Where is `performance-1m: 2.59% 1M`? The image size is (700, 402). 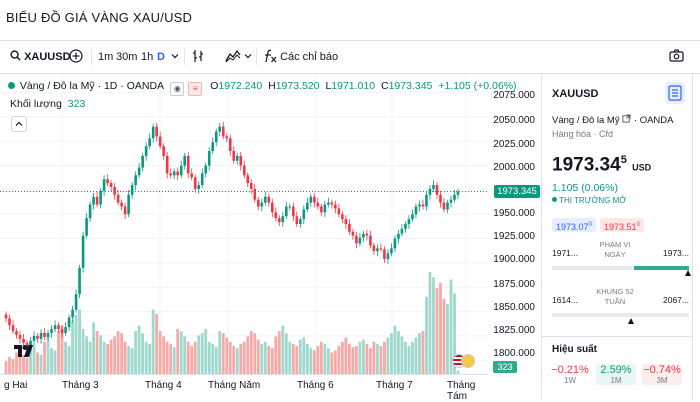 performance-1m: 2.59% 1M is located at coordinates (616, 374).